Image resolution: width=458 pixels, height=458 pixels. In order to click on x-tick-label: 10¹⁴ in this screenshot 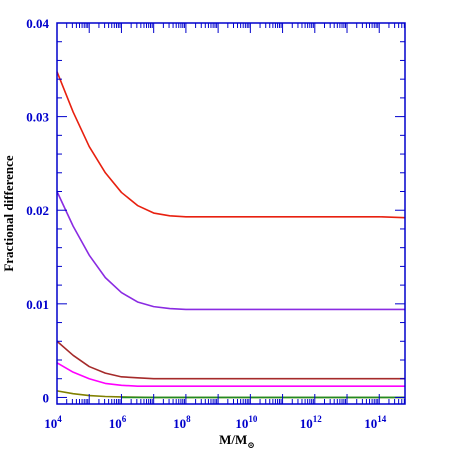, I will do `click(375, 422)`.